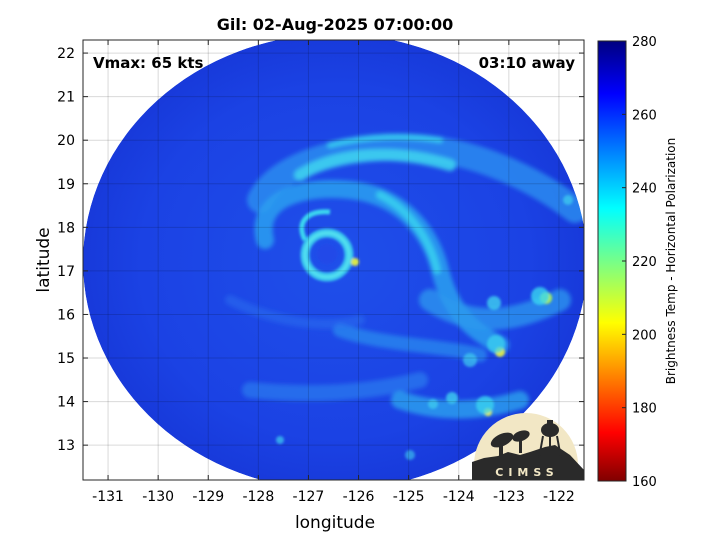 This screenshot has height=544, width=720. Describe the element at coordinates (559, 497) in the screenshot. I see `x-tick-label: -122` at that location.